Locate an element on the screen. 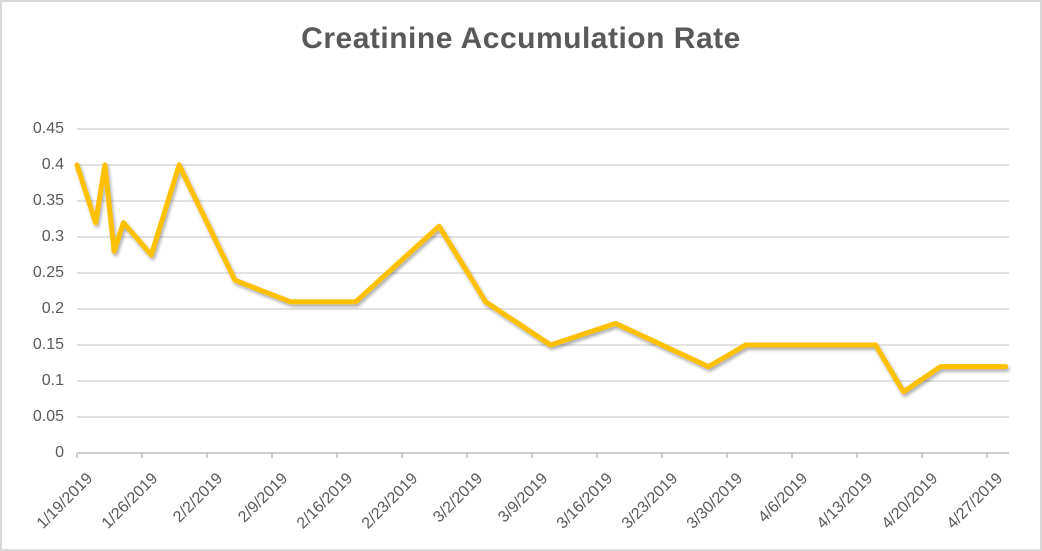  x-axis-tick-label: 2/23/2019 is located at coordinates (390, 501).